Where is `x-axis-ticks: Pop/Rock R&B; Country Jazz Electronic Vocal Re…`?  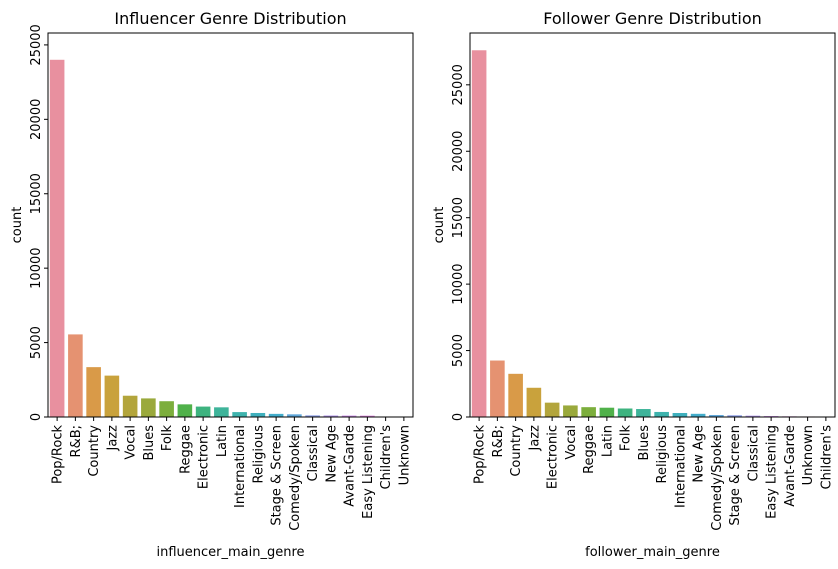
x-axis-ticks: Pop/Rock R&B; Country Jazz Electronic Vocal Re… is located at coordinates (653, 474).